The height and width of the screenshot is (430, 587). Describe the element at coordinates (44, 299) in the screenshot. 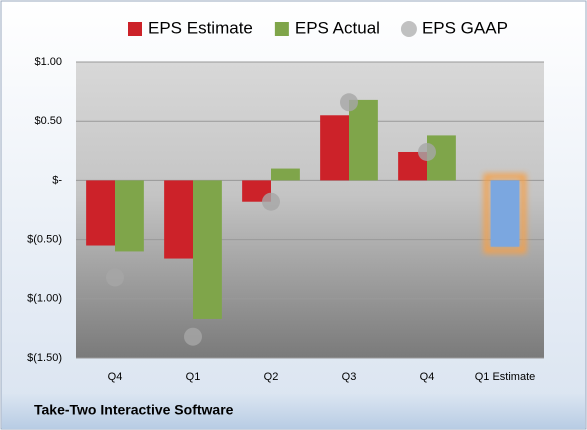

I see `y-tick-label: $(1.00)` at that location.